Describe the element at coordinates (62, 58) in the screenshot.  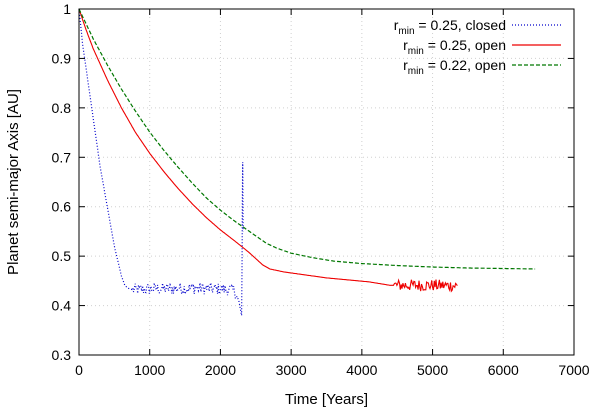
I see `y-tick-label: 0.9` at that location.